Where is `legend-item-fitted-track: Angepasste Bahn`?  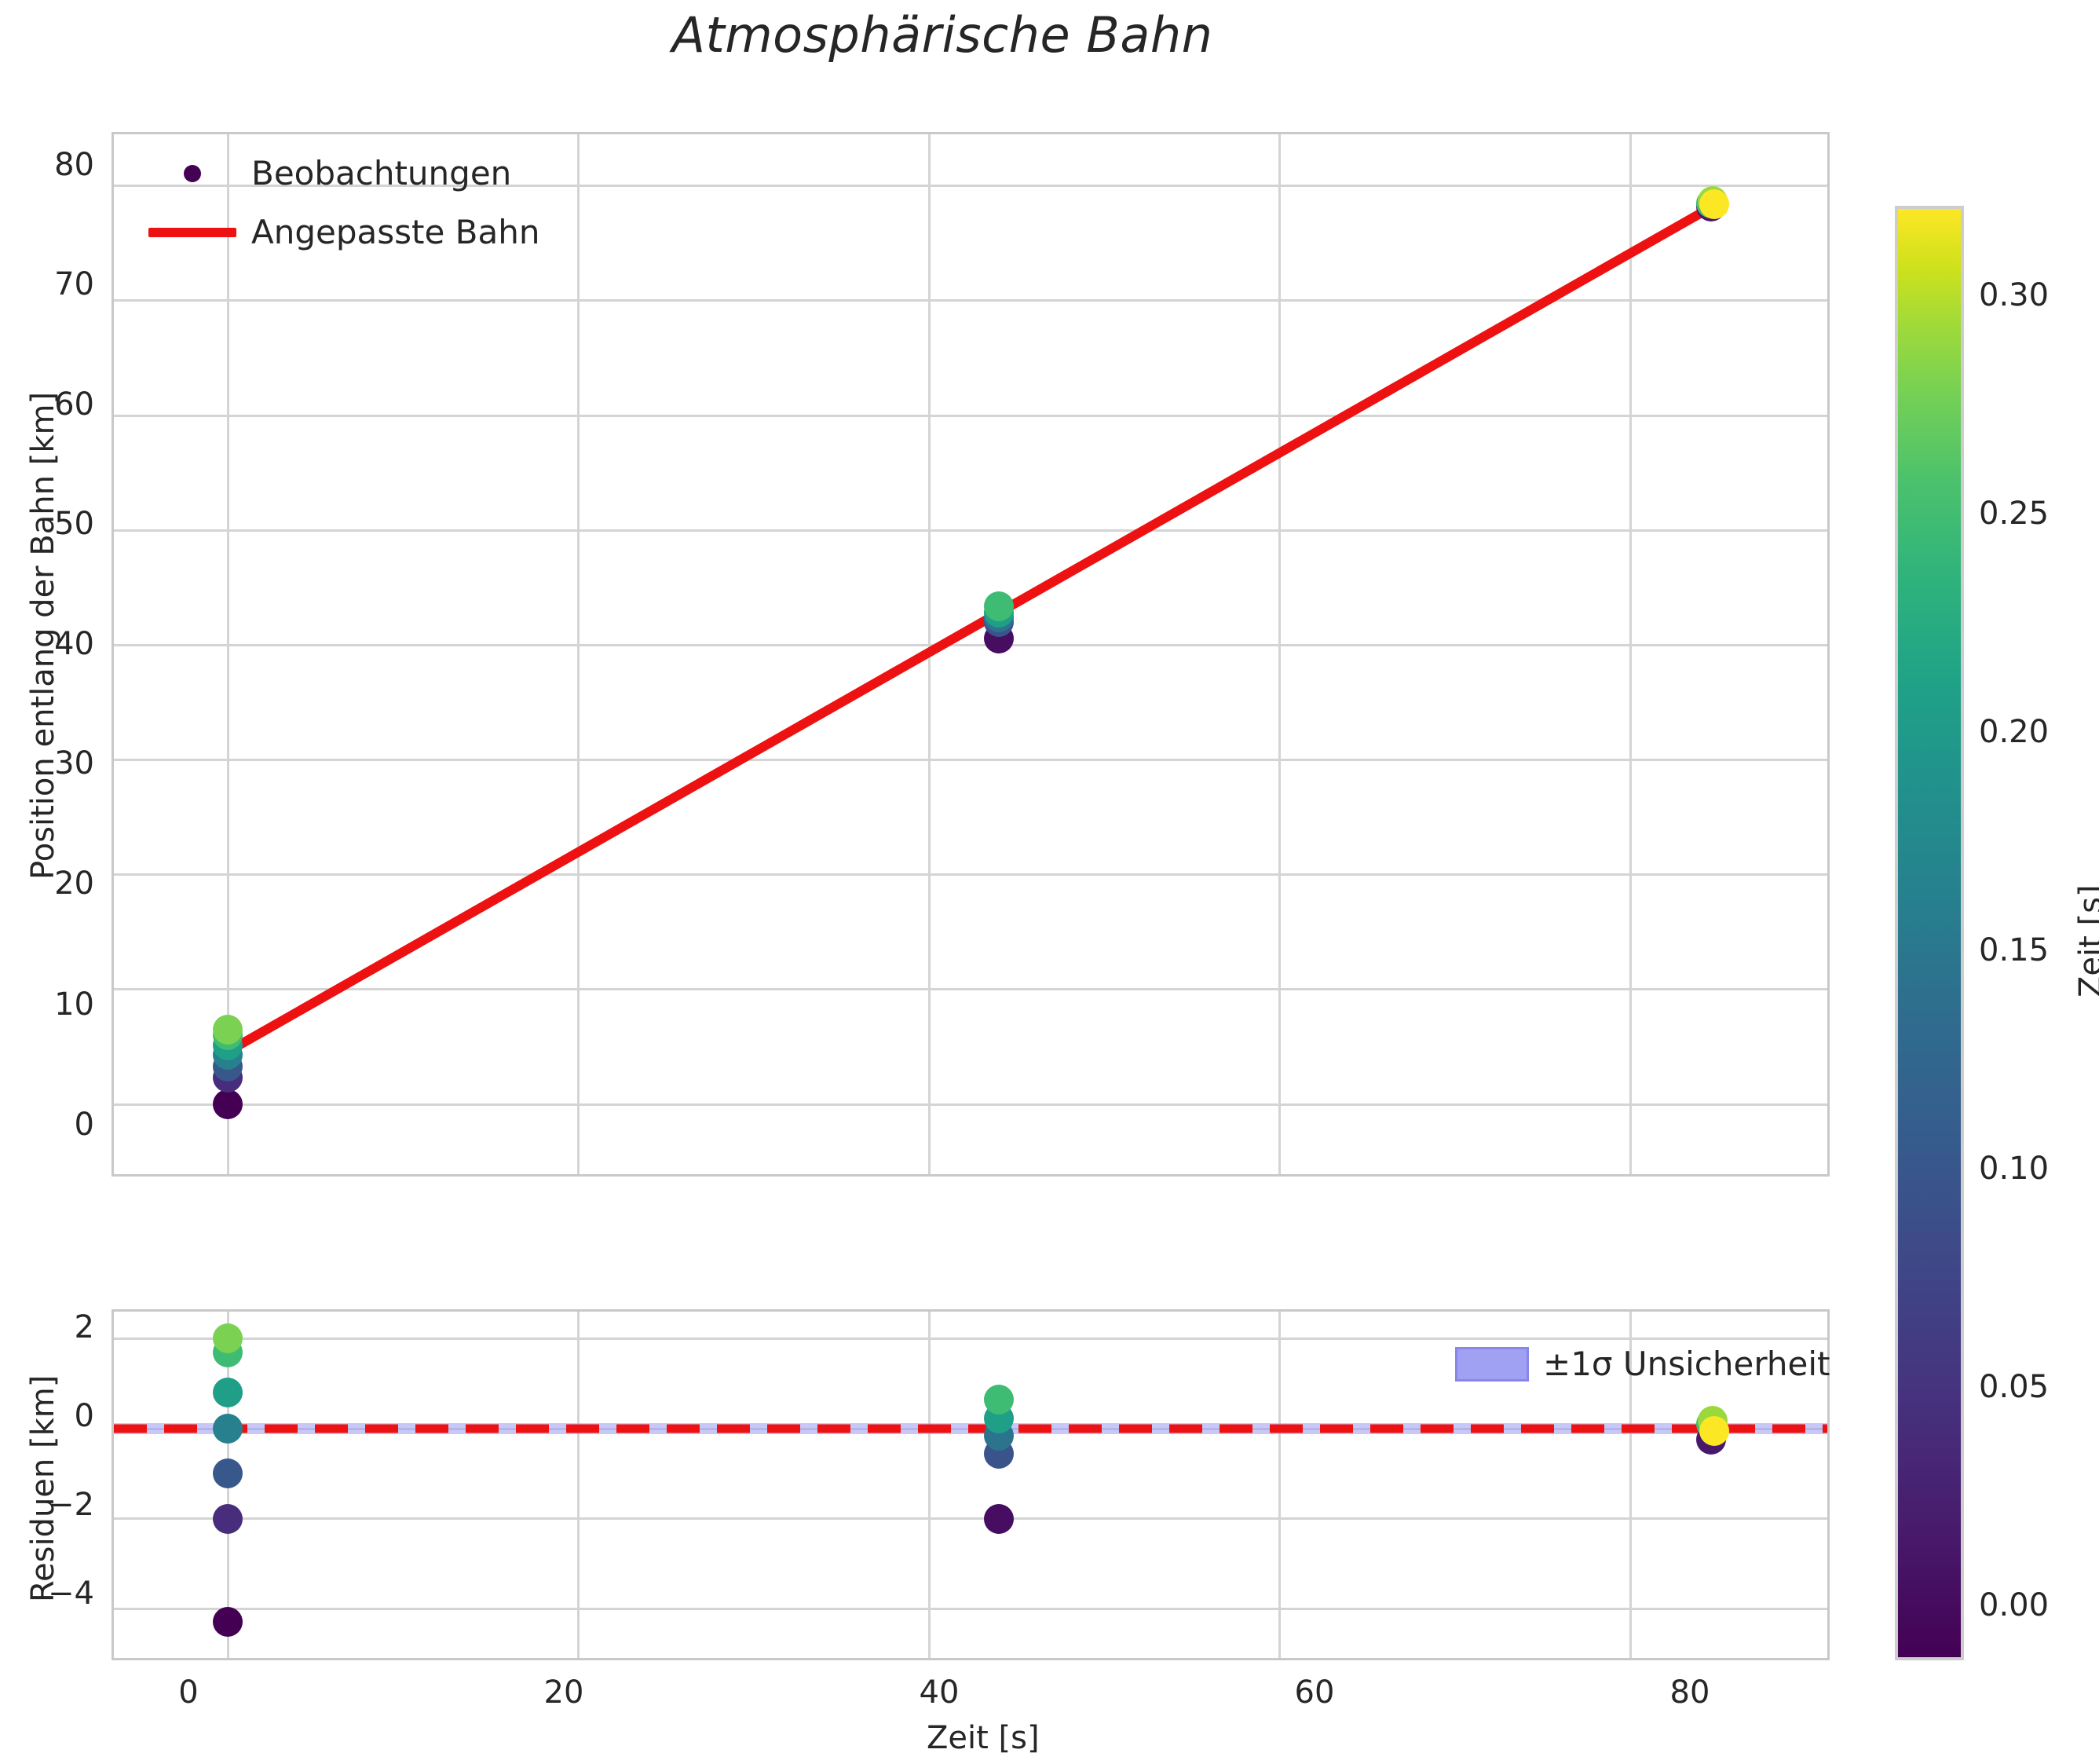
legend-item-fitted-track: Angepasste Bahn is located at coordinates (336, 232).